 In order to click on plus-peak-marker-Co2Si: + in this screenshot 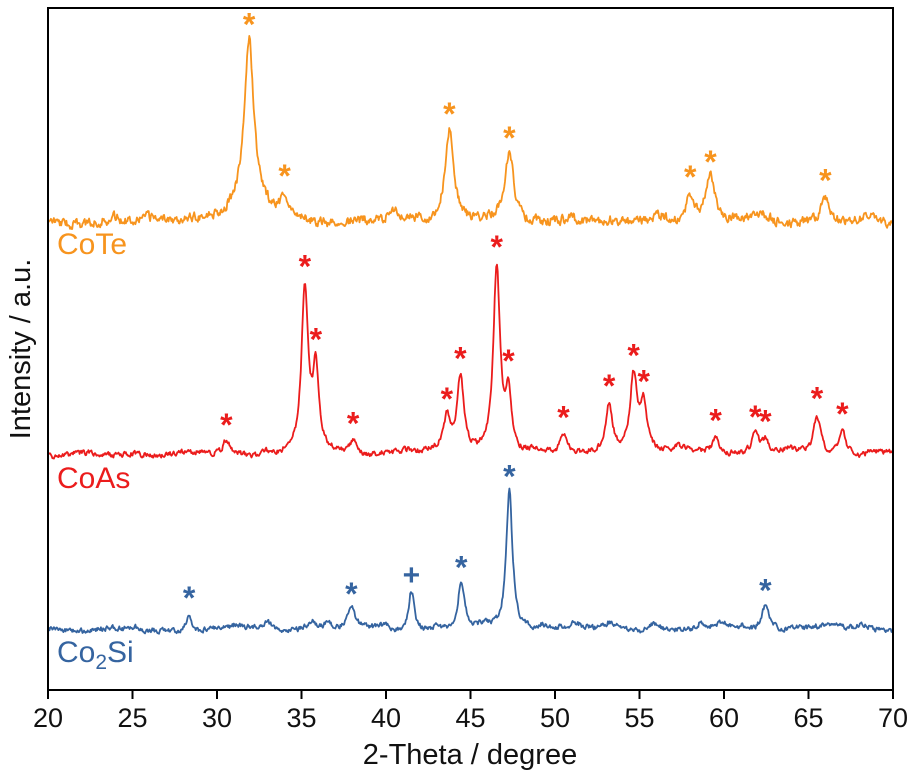, I will do `click(412, 575)`.